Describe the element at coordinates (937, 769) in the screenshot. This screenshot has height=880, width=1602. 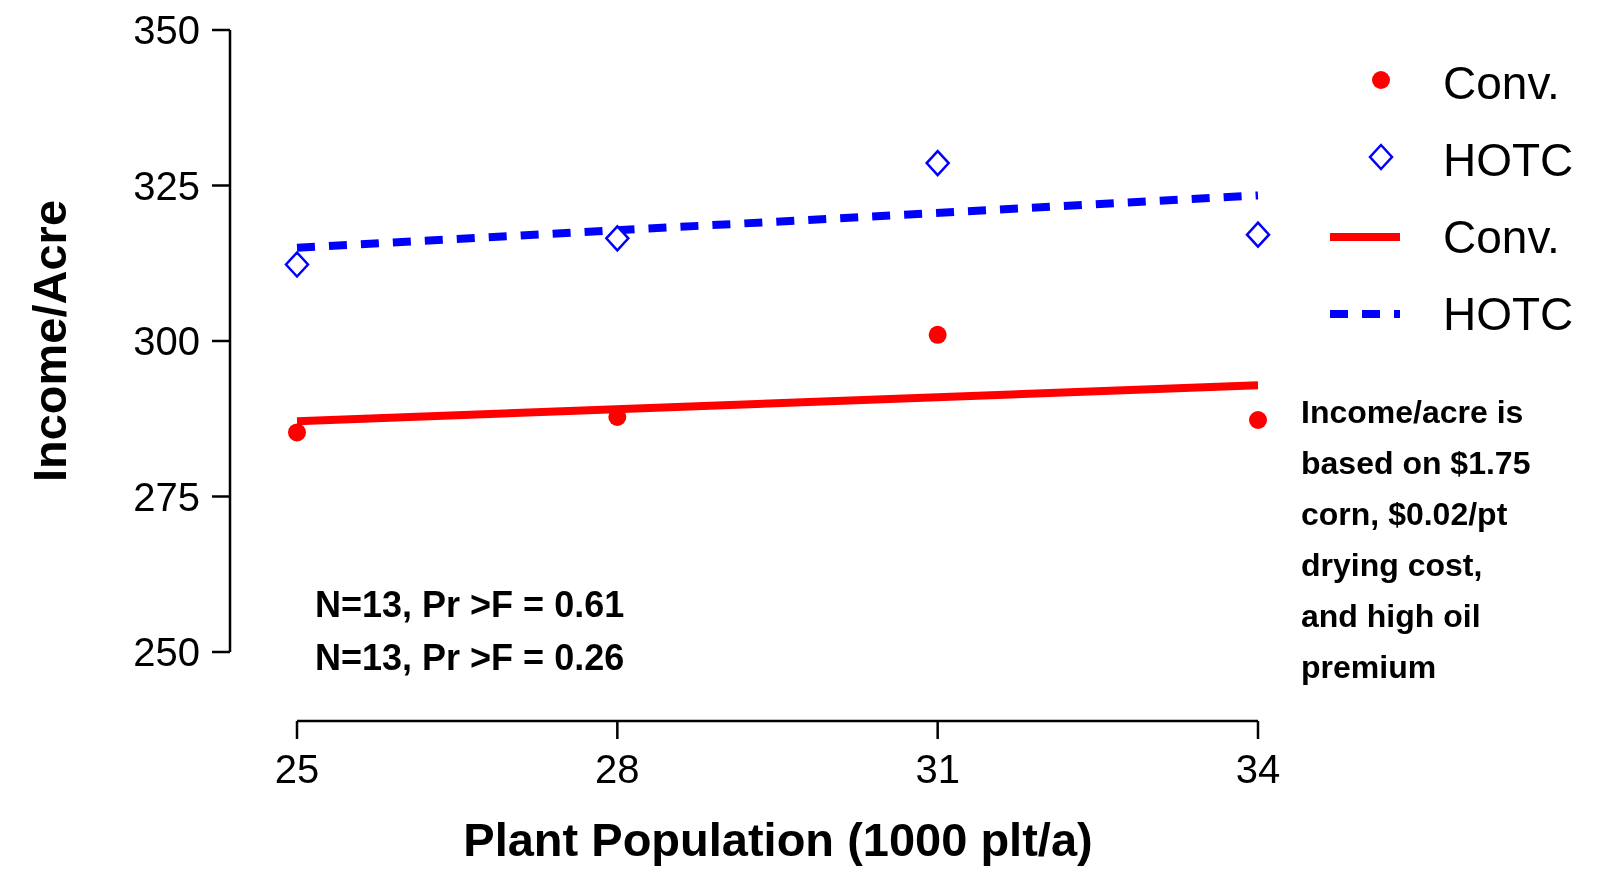
I see `x-tick-label: 31` at that location.